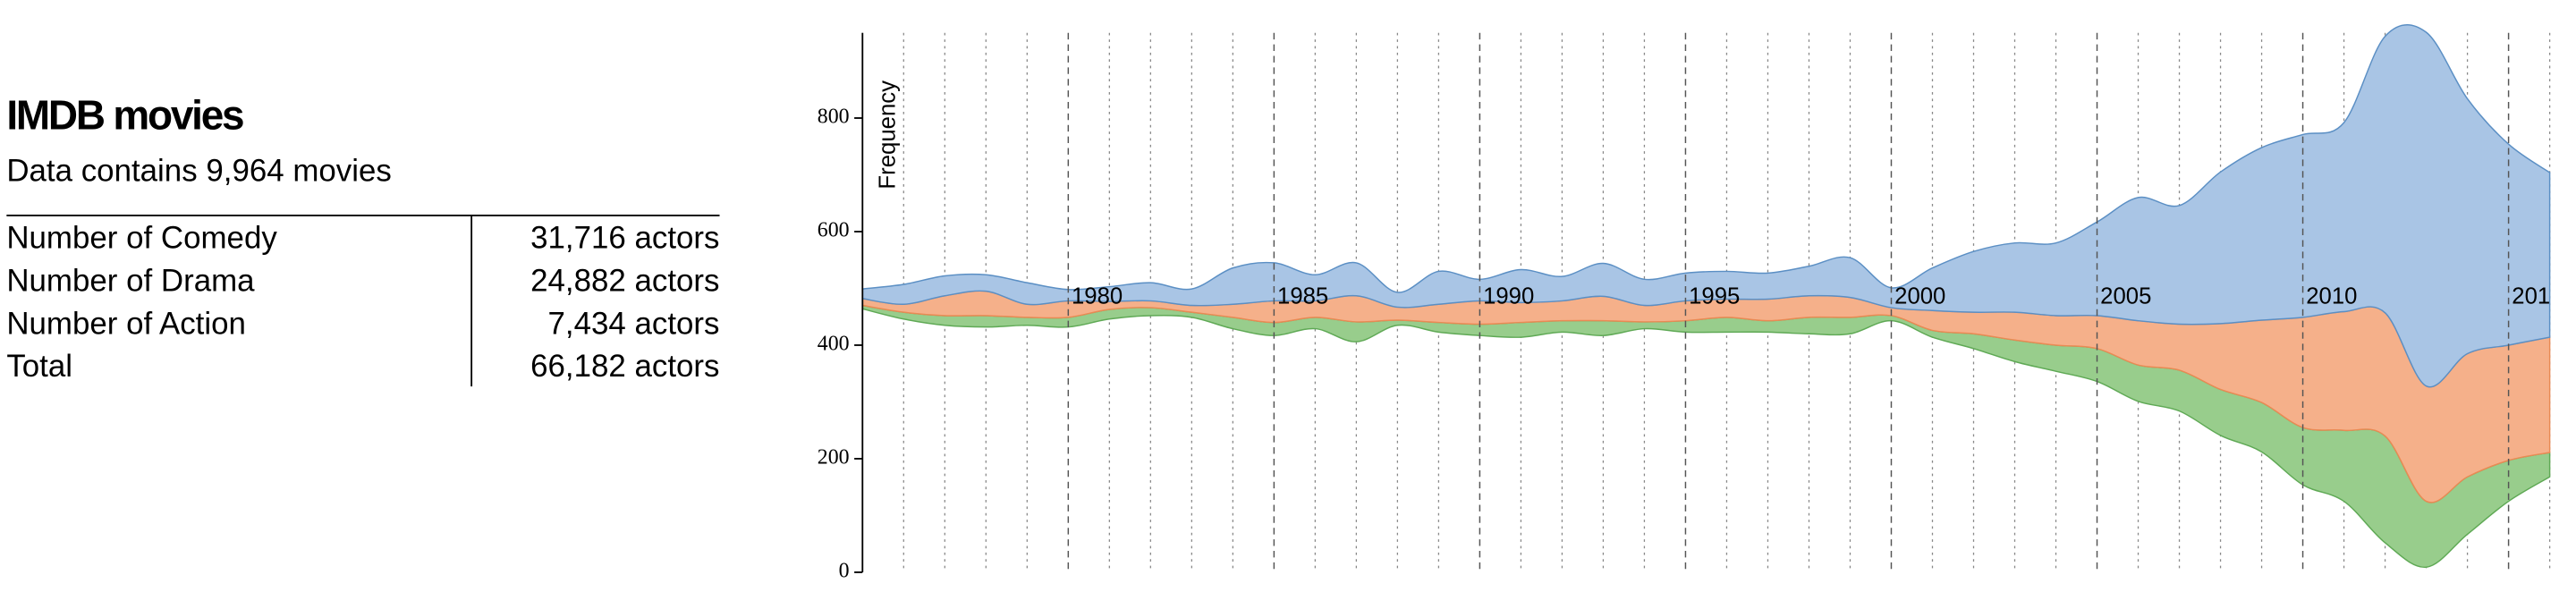 The image size is (2576, 592). I want to click on x-tick-label: 2005, so click(2125, 296).